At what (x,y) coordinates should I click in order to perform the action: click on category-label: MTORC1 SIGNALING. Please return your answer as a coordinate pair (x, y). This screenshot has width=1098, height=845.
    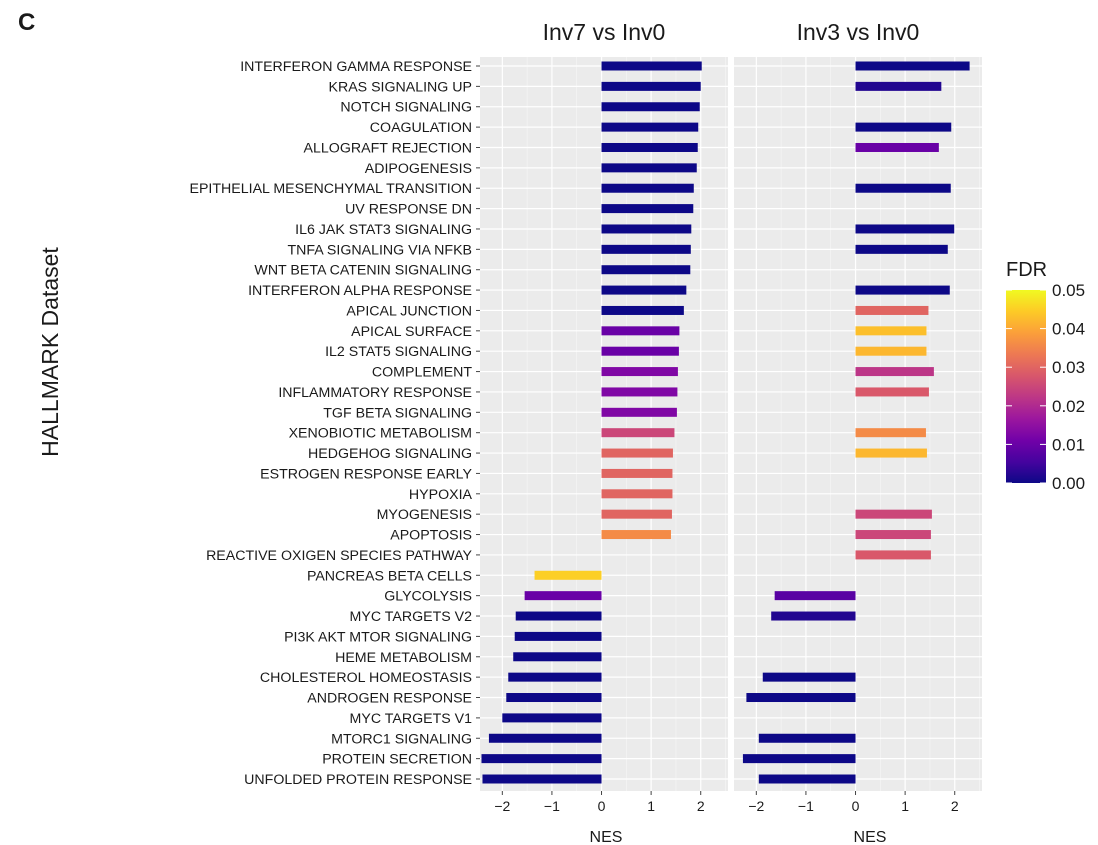
    Looking at the image, I should click on (401, 739).